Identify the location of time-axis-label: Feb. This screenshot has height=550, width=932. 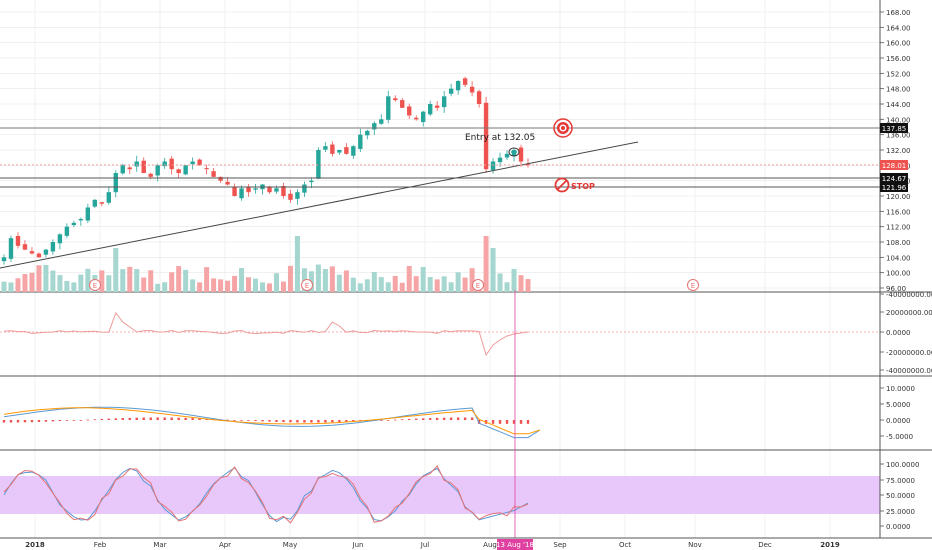
(100, 545).